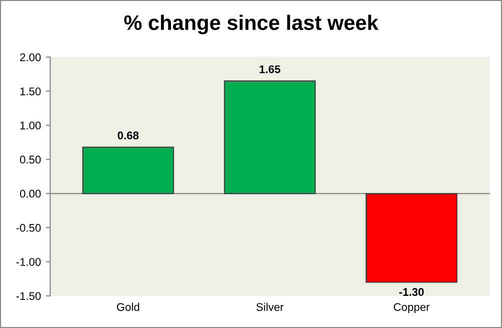 This screenshot has width=502, height=328. Describe the element at coordinates (28, 228) in the screenshot. I see `y-tick-label: -0.50` at that location.